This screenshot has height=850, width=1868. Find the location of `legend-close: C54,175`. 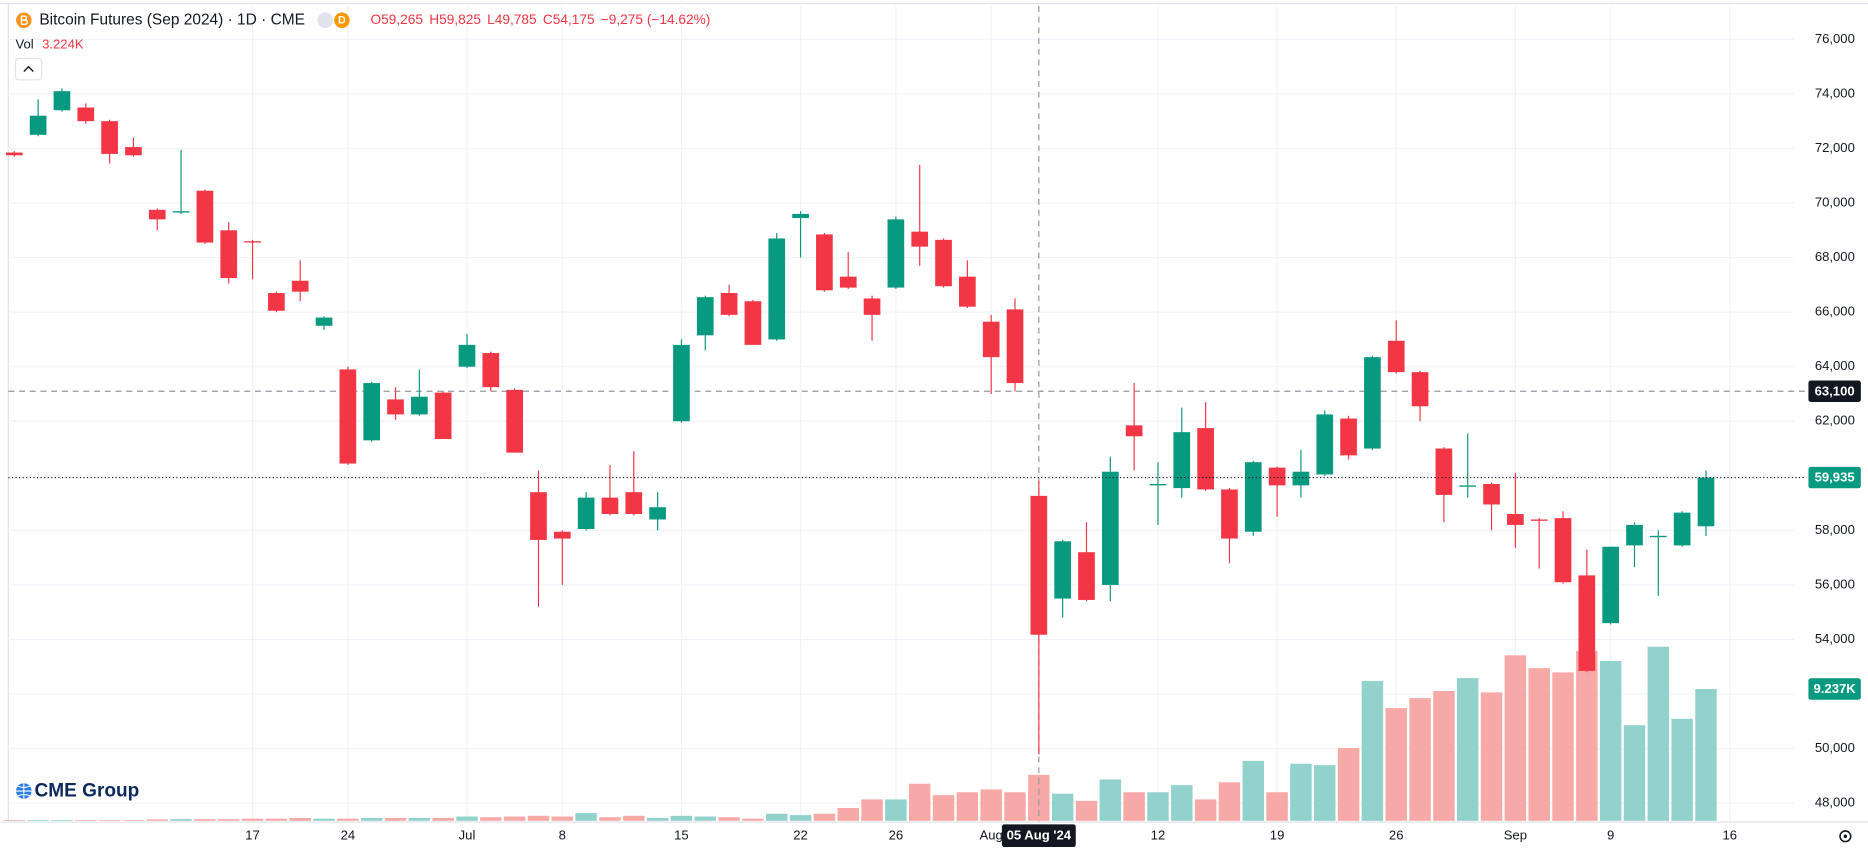

legend-close: C54,175 is located at coordinates (569, 19).